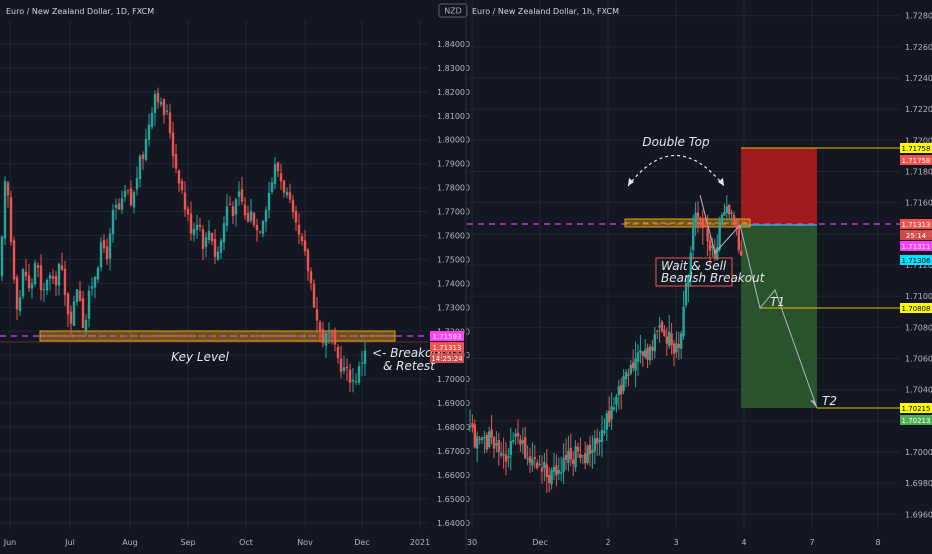  Describe the element at coordinates (453, 307) in the screenshot. I see `left-y-tick-label: 1.73000` at that location.